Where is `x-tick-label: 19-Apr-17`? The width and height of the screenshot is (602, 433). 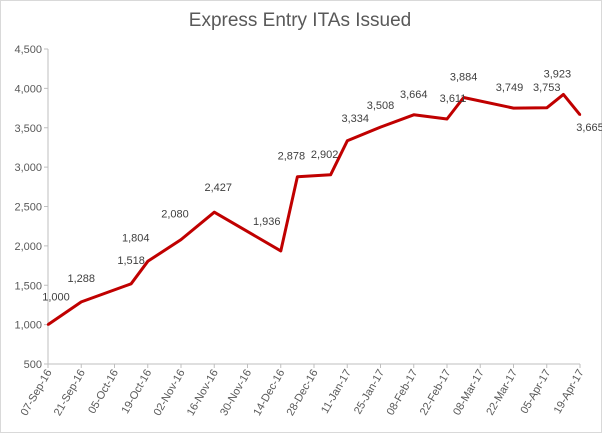
x-tick-label: 19-Apr-17 is located at coordinates (569, 392).